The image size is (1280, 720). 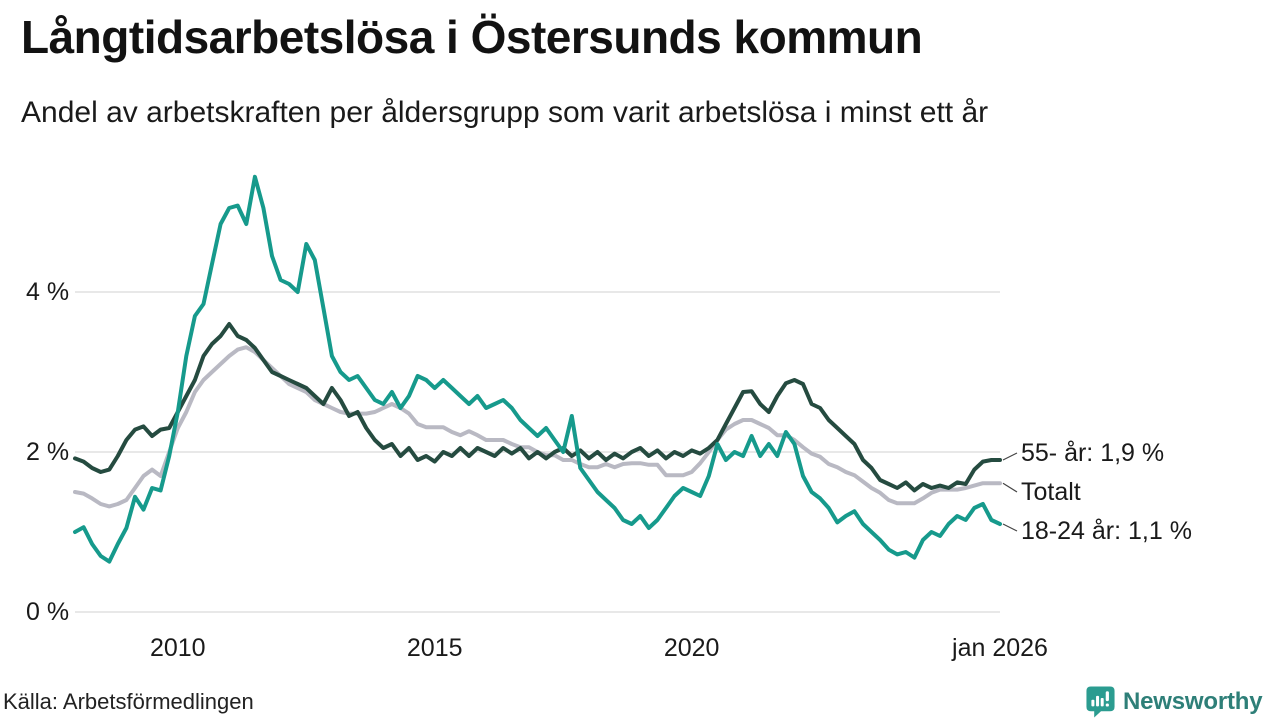 I want to click on x-axis-tick-2010: 2010, so click(x=177, y=648).